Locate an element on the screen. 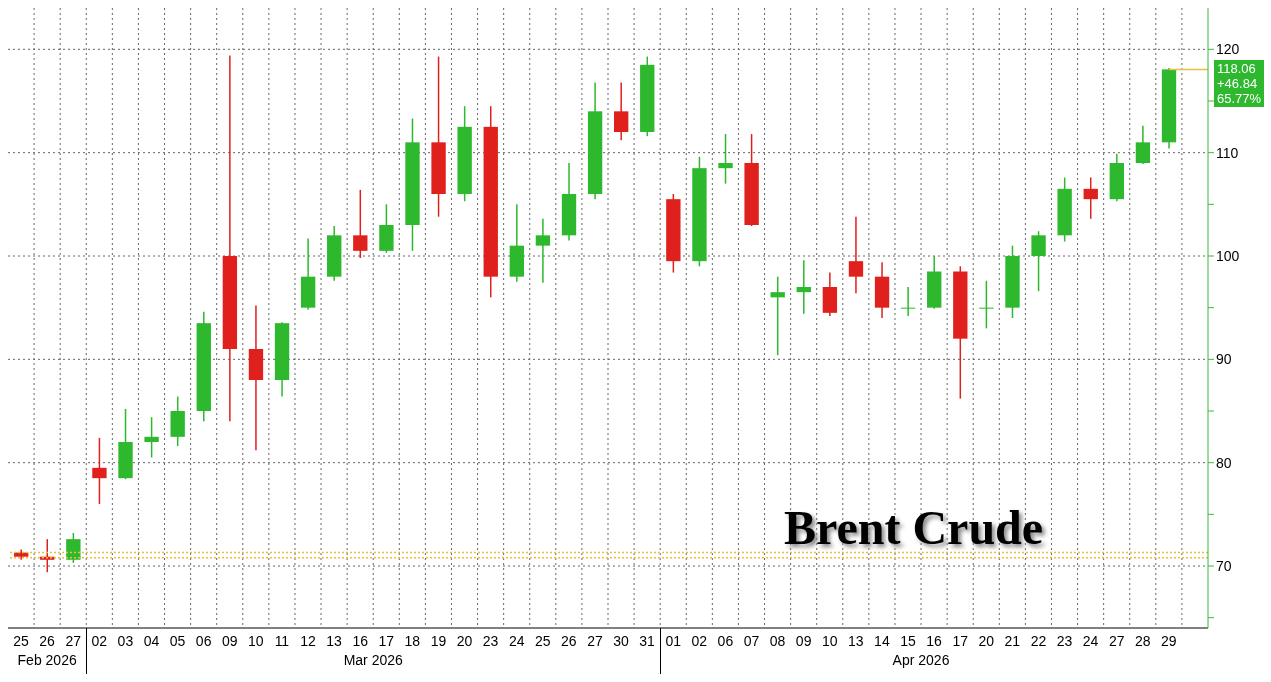 This screenshot has width=1271, height=682. y-tick-label: 70 is located at coordinates (1224, 565).